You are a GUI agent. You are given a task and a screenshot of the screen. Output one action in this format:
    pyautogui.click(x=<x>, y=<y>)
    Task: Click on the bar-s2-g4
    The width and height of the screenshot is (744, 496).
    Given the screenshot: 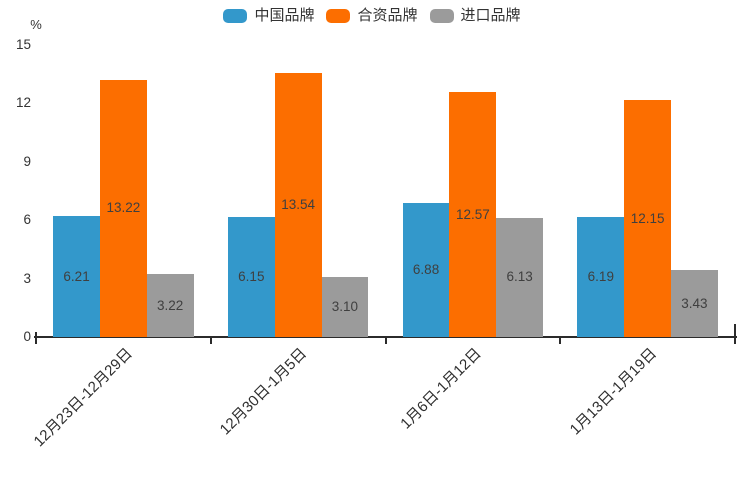 What is the action you would take?
    pyautogui.click(x=648, y=218)
    